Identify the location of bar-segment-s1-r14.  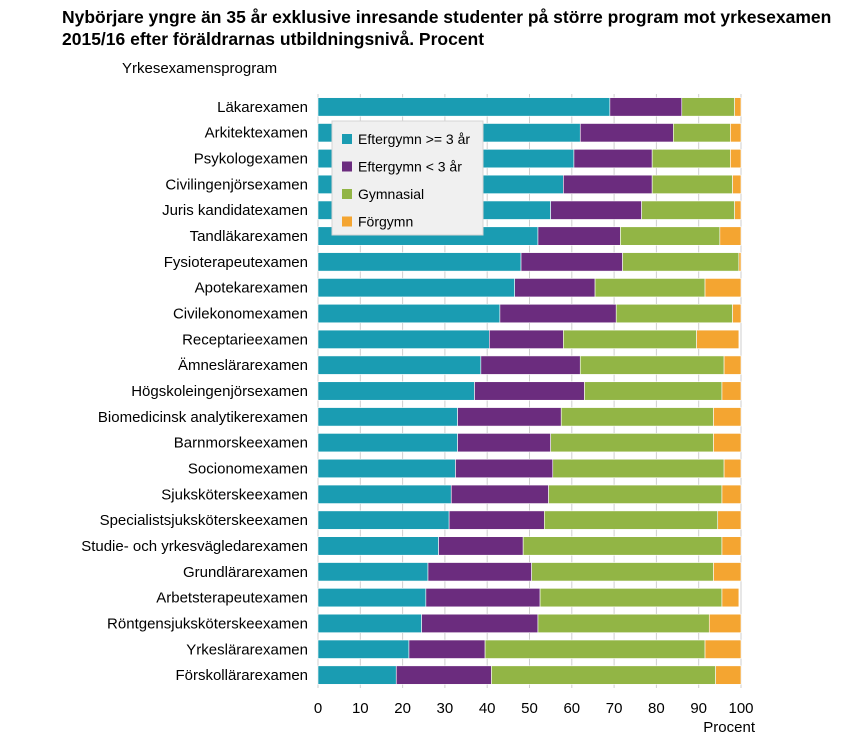
(504, 468).